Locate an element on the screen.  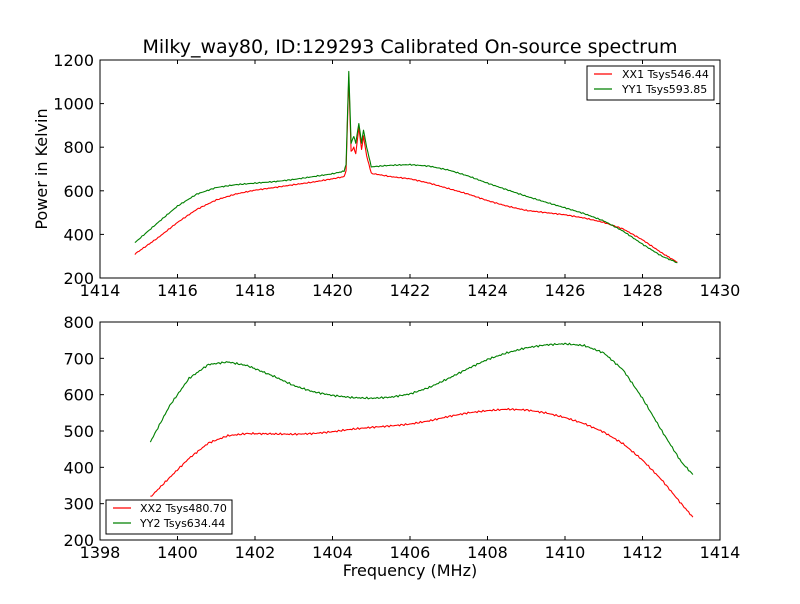
x-tick-label: 1426 is located at coordinates (565, 290).